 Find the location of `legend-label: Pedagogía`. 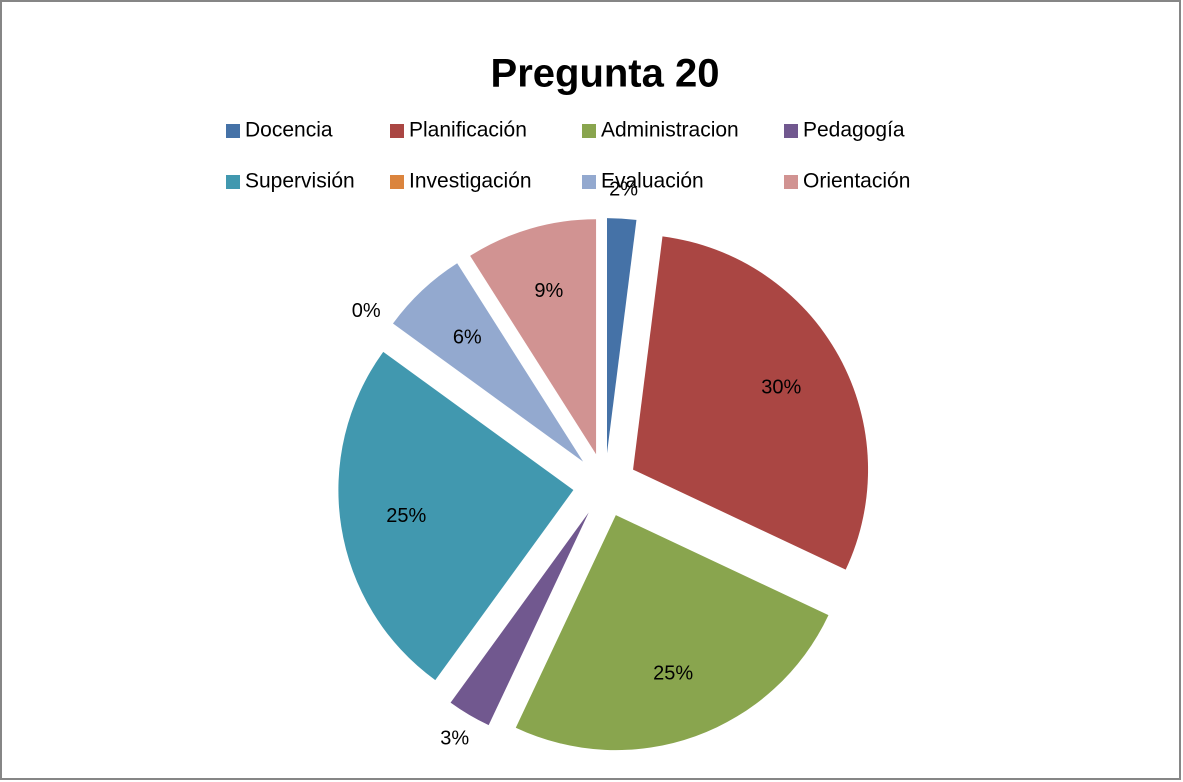

legend-label: Pedagogía is located at coordinates (854, 130).